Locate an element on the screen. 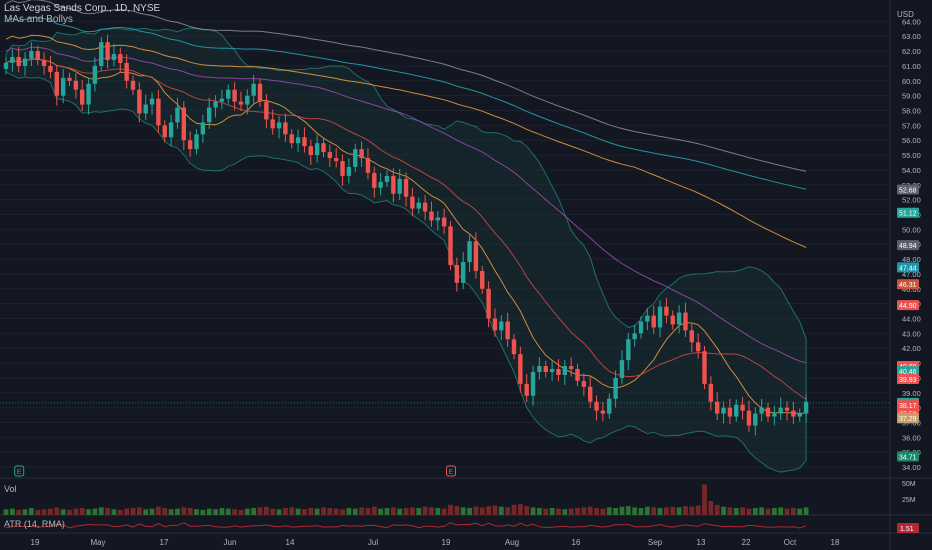 This screenshot has width=932, height=550. atr-line is located at coordinates (406, 525).